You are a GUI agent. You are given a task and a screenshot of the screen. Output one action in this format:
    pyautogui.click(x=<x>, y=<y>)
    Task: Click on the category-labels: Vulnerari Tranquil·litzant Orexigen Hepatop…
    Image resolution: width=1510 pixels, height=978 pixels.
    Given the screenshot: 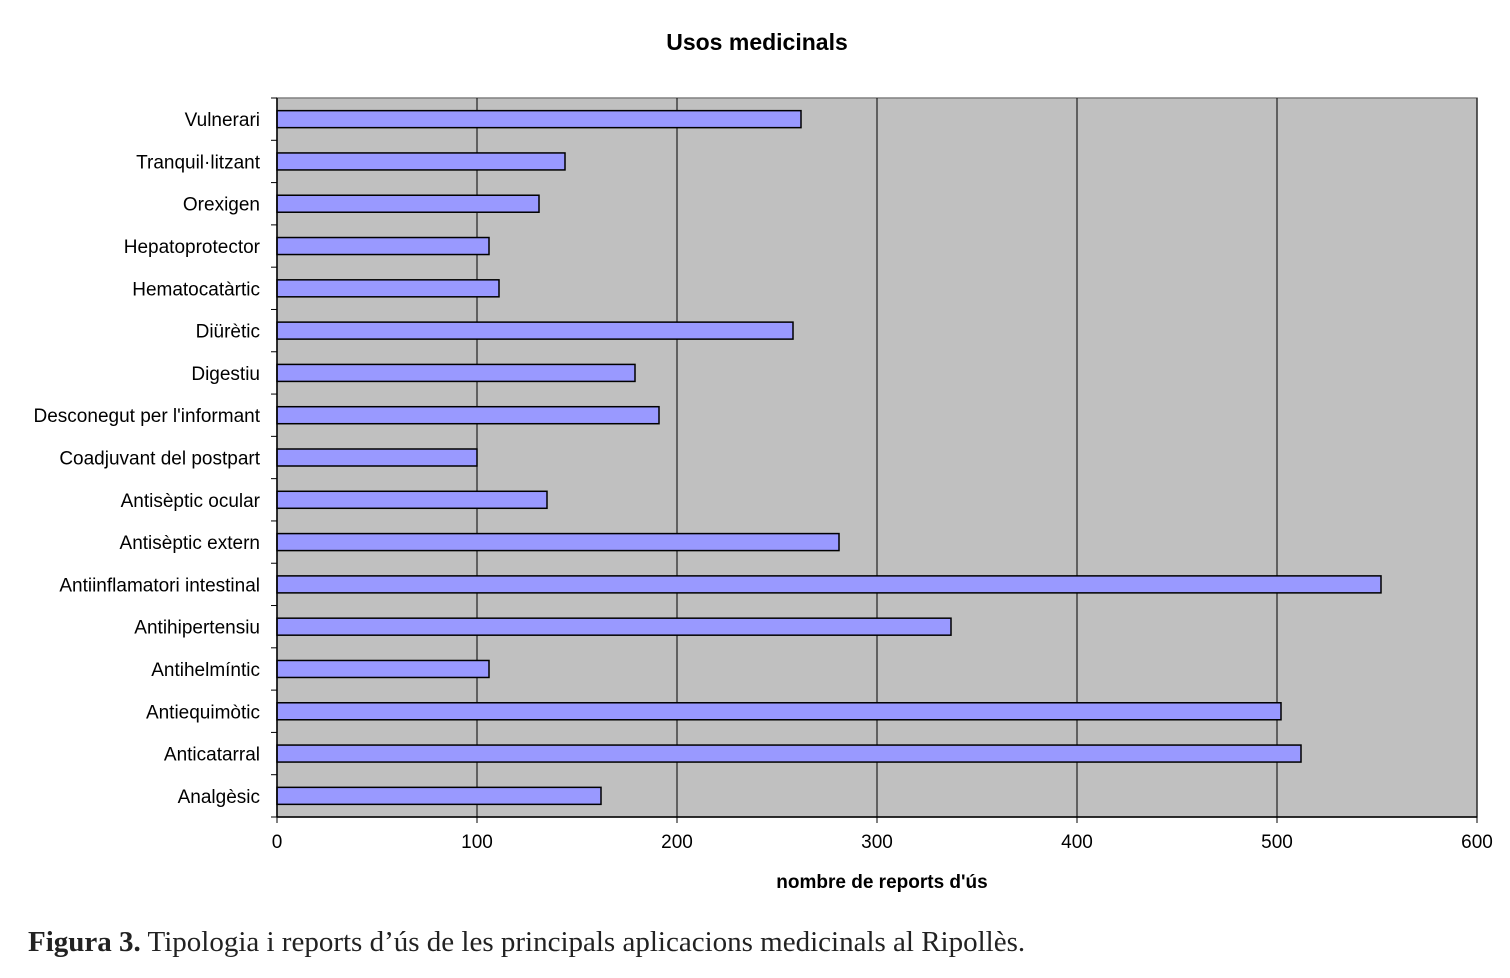 What is the action you would take?
    pyautogui.click(x=155, y=457)
    